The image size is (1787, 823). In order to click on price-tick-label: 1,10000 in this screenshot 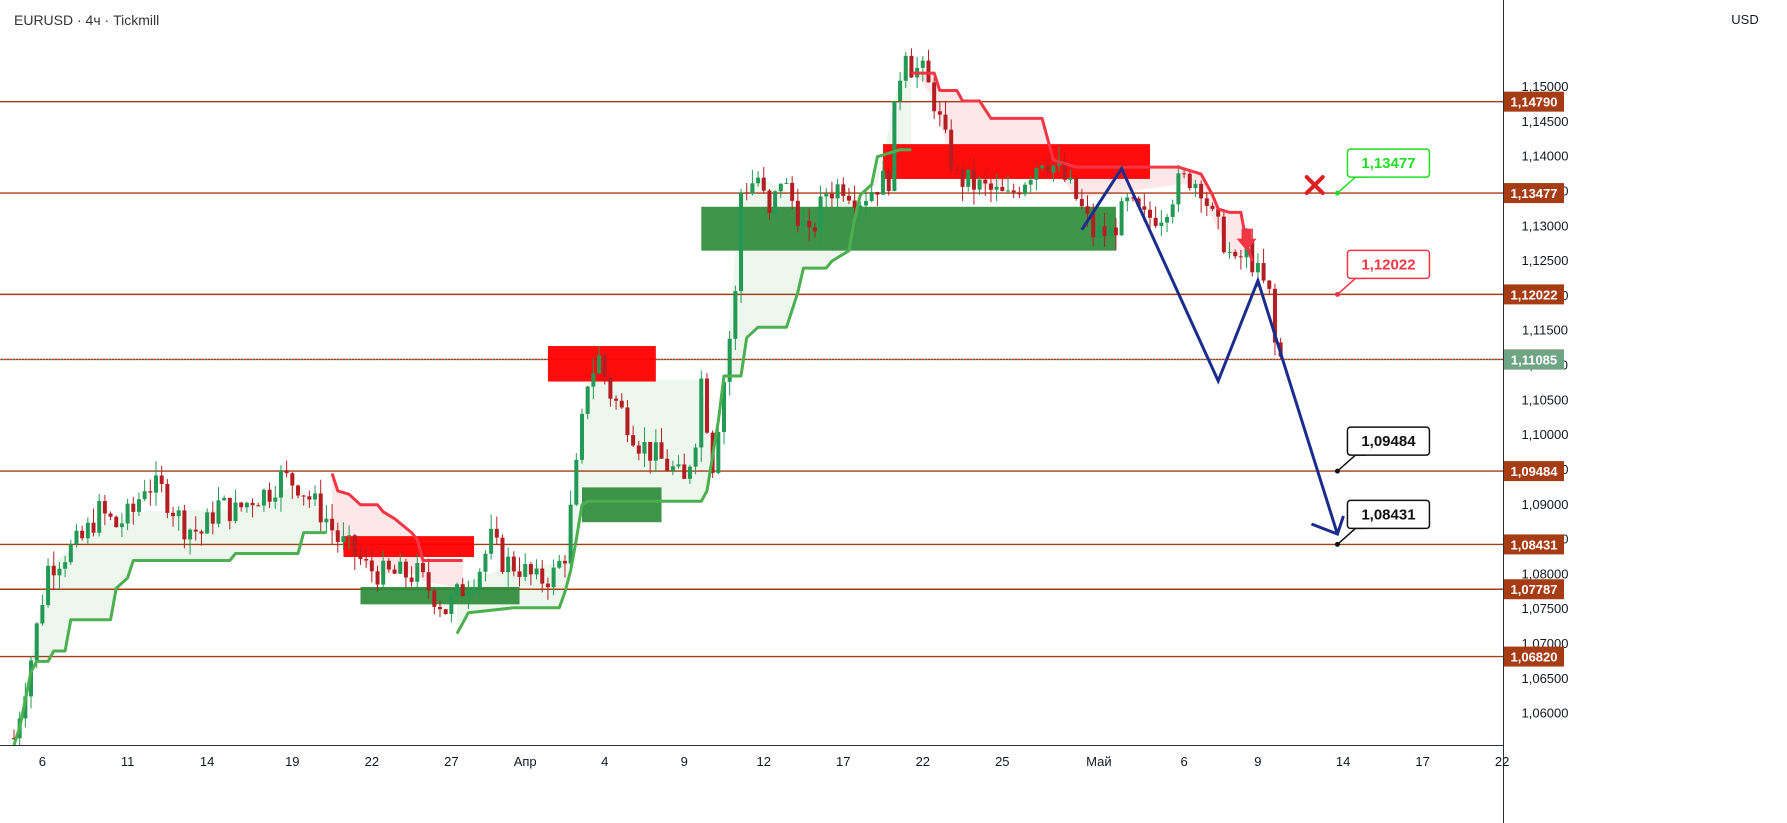, I will do `click(1545, 434)`.